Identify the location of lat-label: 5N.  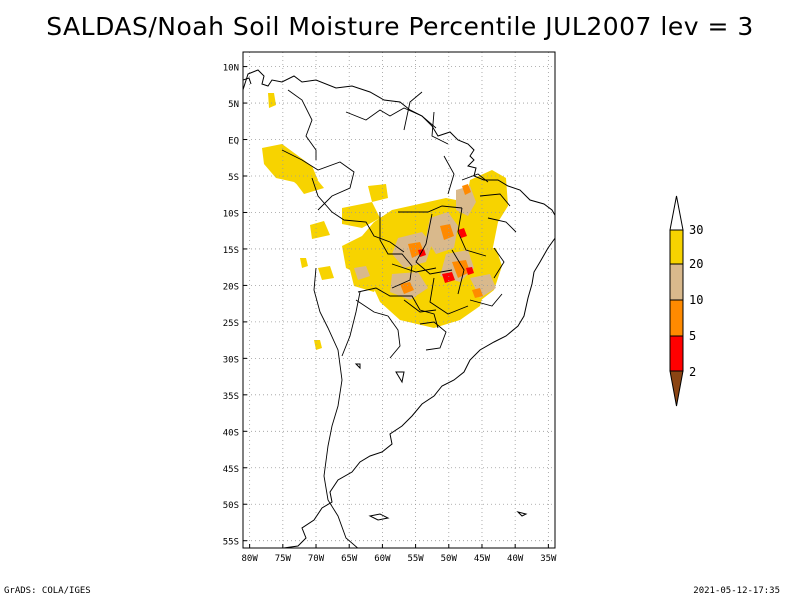
(233, 105).